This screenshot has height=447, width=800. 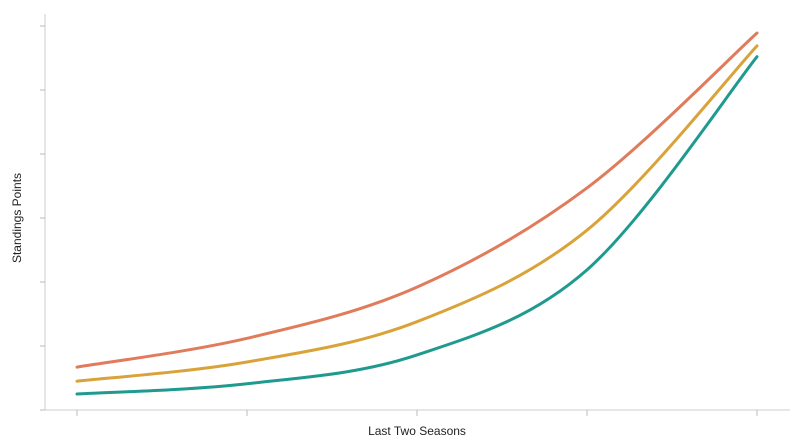 What do you see at coordinates (417, 431) in the screenshot?
I see `x-axis-label: Last Two Seasons` at bounding box center [417, 431].